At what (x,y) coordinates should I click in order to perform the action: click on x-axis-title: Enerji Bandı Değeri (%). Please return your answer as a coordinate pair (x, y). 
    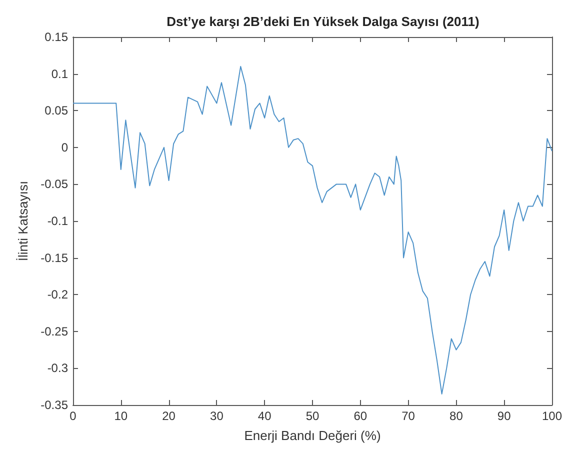
    Looking at the image, I should click on (312, 435).